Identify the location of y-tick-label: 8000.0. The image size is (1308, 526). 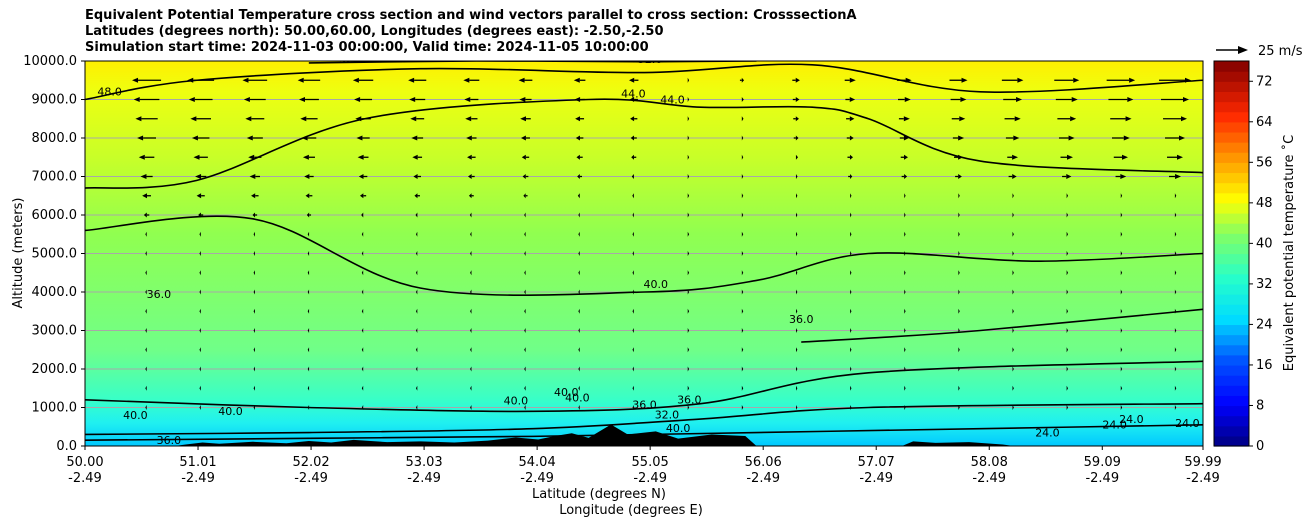
(55, 138).